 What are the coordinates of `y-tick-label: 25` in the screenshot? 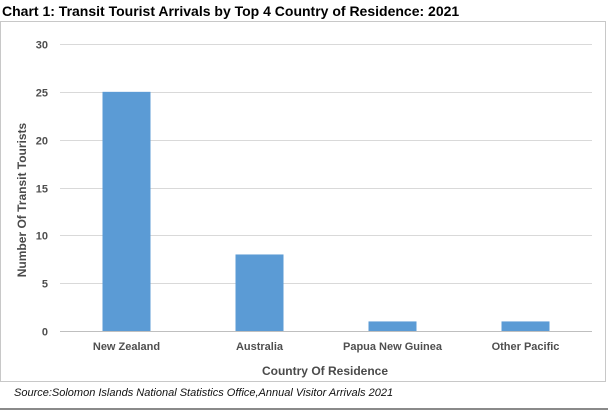 It's located at (42, 94).